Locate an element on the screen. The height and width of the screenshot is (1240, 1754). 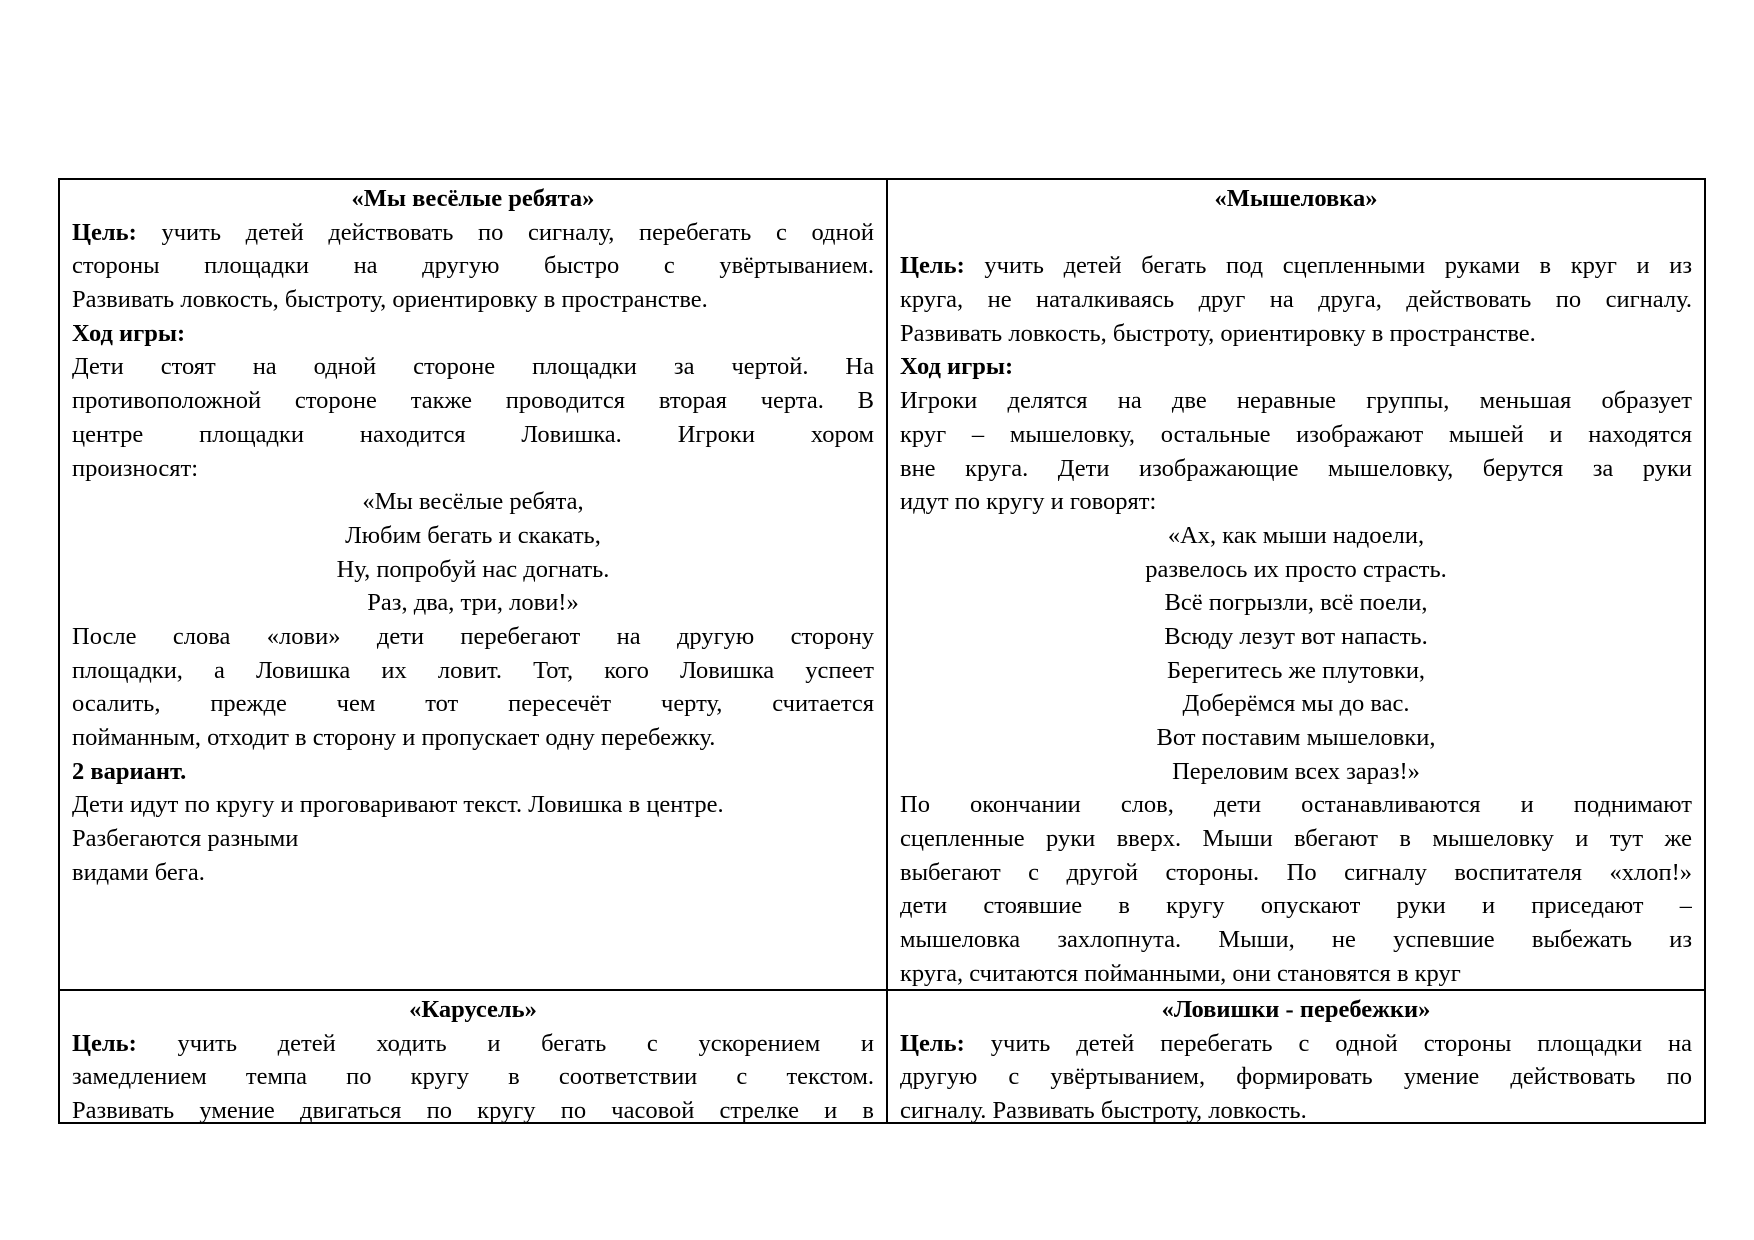
line-text: Всё погрызли, всё поели, is located at coordinates (1296, 603).